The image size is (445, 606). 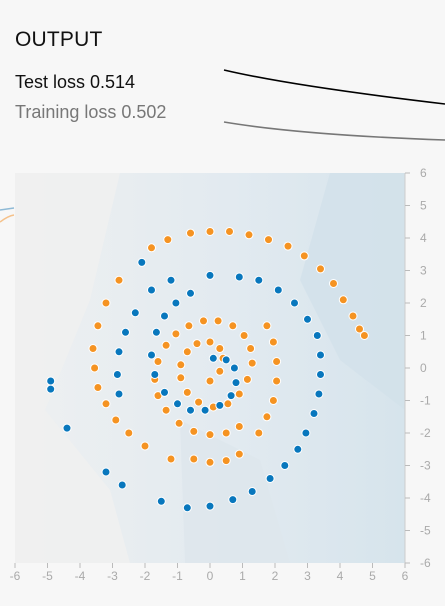 I want to click on y-axis-ticks: 6 5 4 3 2 1 0 -1 -2 -3 -4 -5 -6, so click(x=417, y=368).